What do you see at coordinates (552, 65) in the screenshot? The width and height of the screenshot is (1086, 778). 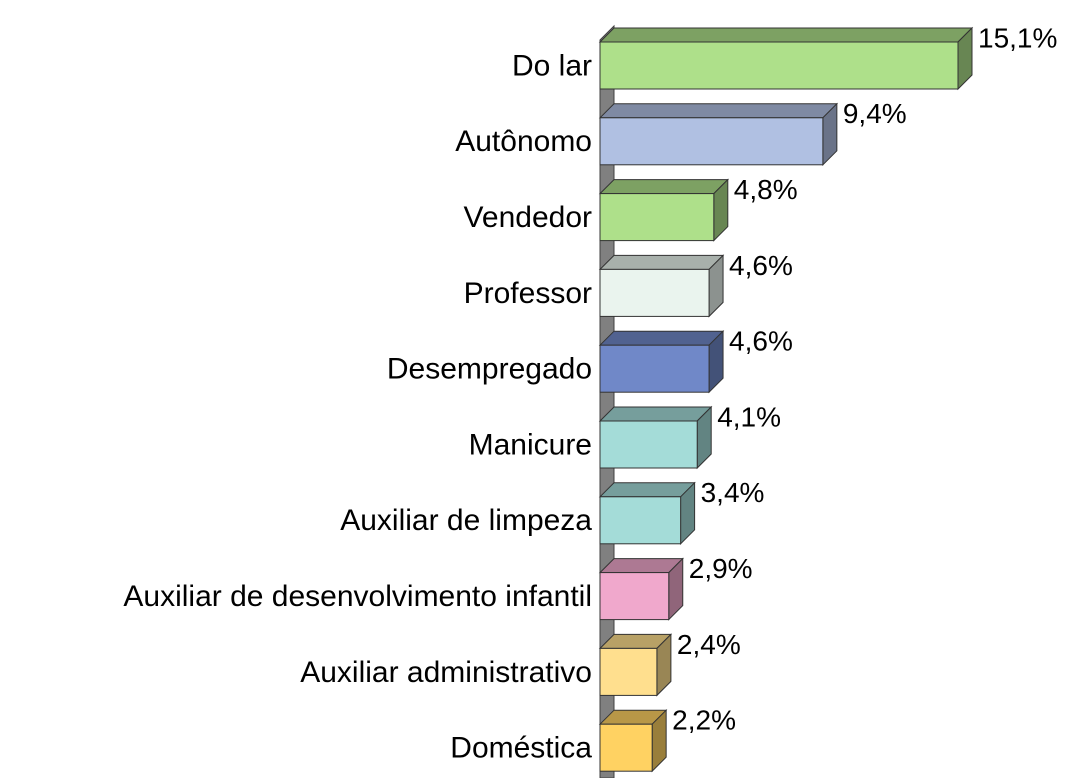 I see `category-label: Do lar` at bounding box center [552, 65].